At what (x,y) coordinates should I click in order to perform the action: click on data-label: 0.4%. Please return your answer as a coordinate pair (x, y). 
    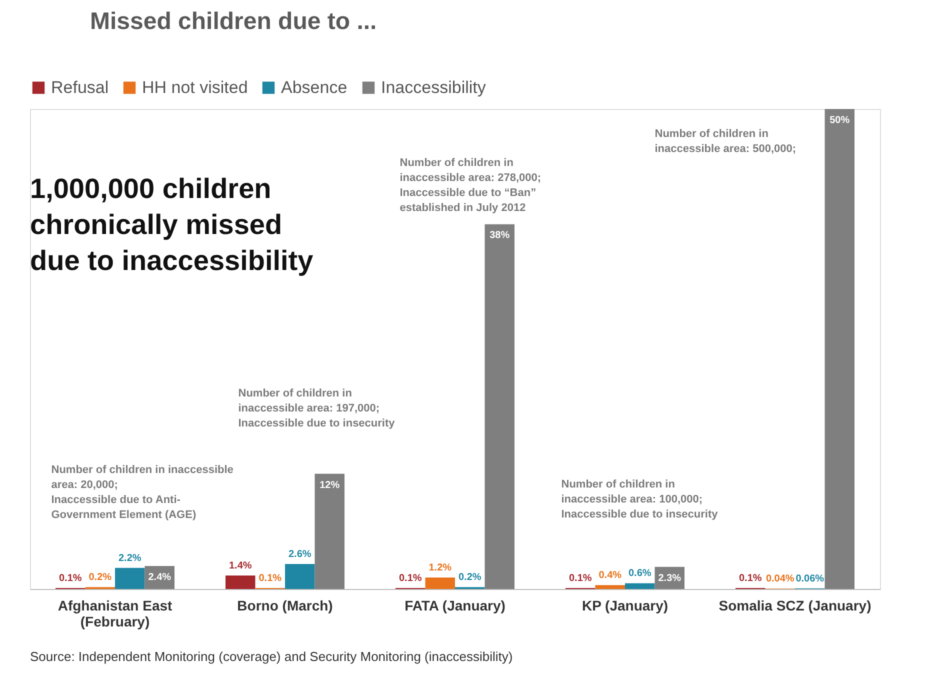
    Looking at the image, I should click on (610, 576).